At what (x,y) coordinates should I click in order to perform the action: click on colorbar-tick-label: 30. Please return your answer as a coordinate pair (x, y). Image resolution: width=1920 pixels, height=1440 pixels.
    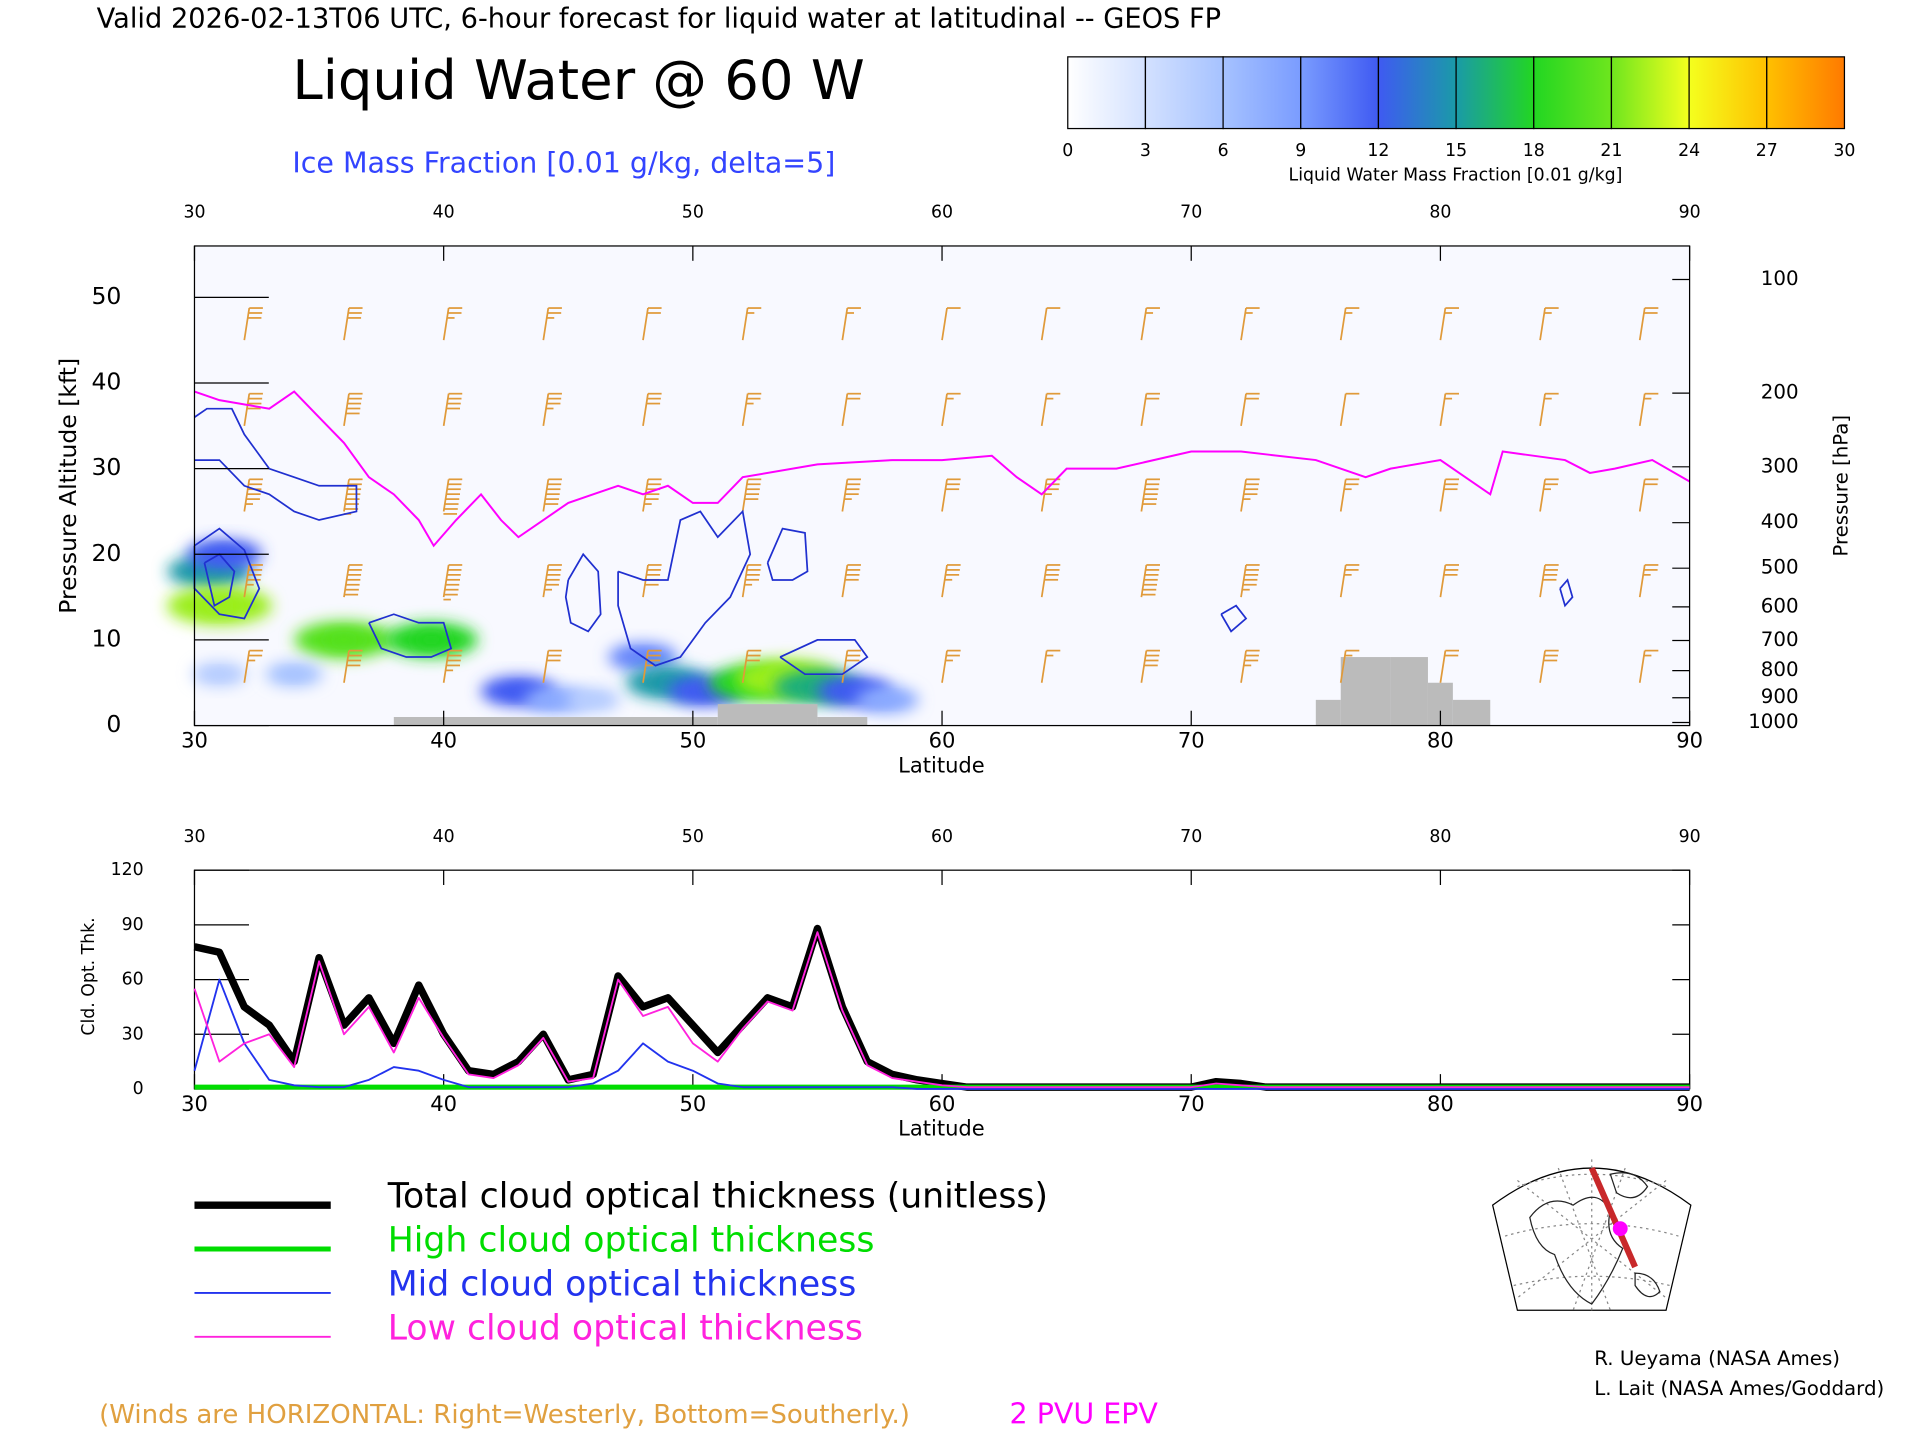
    Looking at the image, I should click on (1844, 151).